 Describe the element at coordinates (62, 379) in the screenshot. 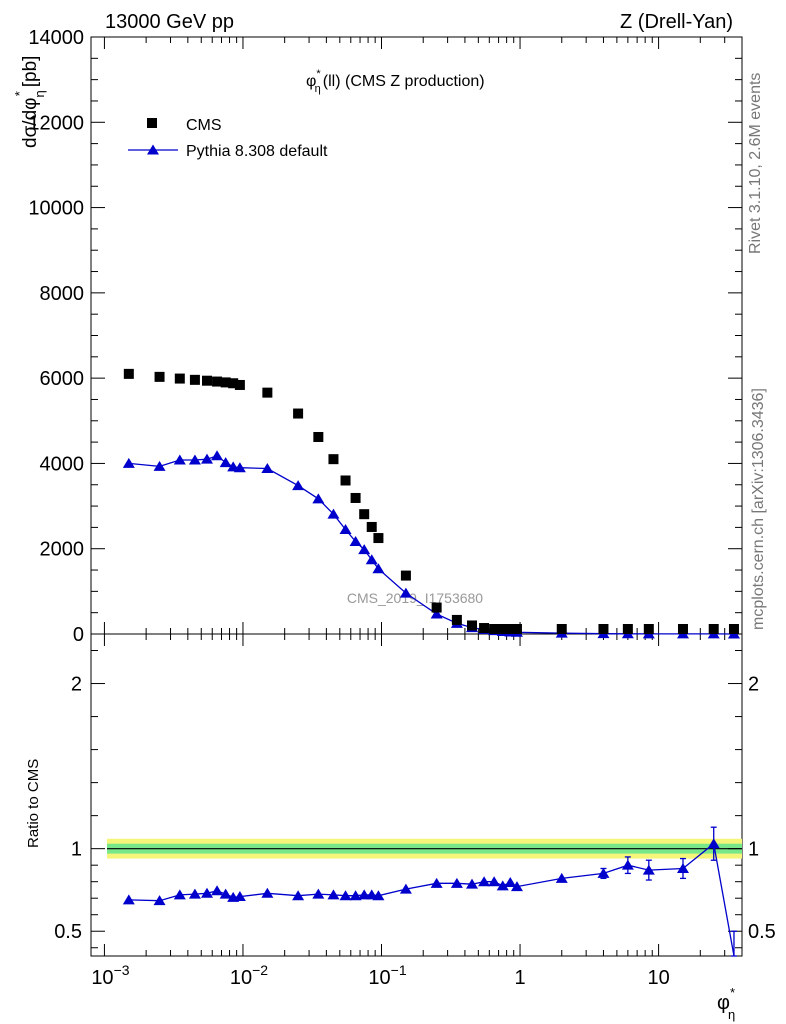

I see `y-tick-label-main: 6000` at that location.